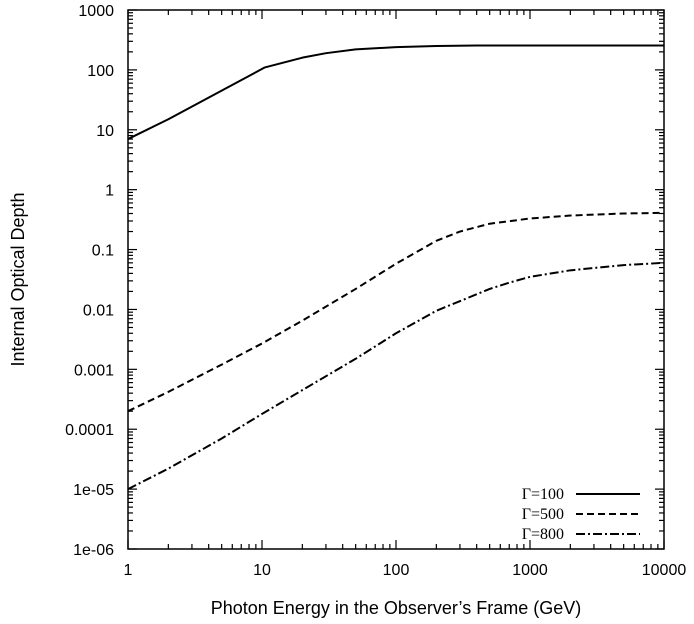  Describe the element at coordinates (89, 430) in the screenshot. I see `y-tick-label: 0.0001` at that location.